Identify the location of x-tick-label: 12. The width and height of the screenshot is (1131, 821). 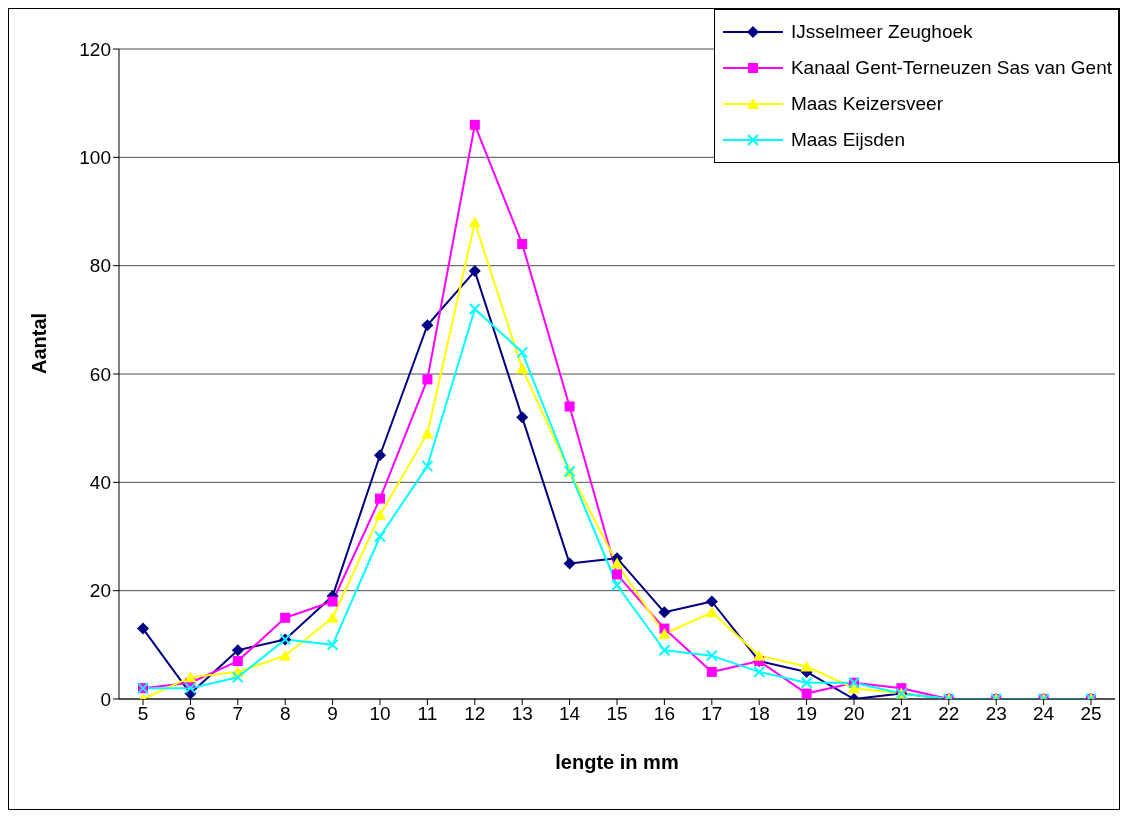
(475, 714).